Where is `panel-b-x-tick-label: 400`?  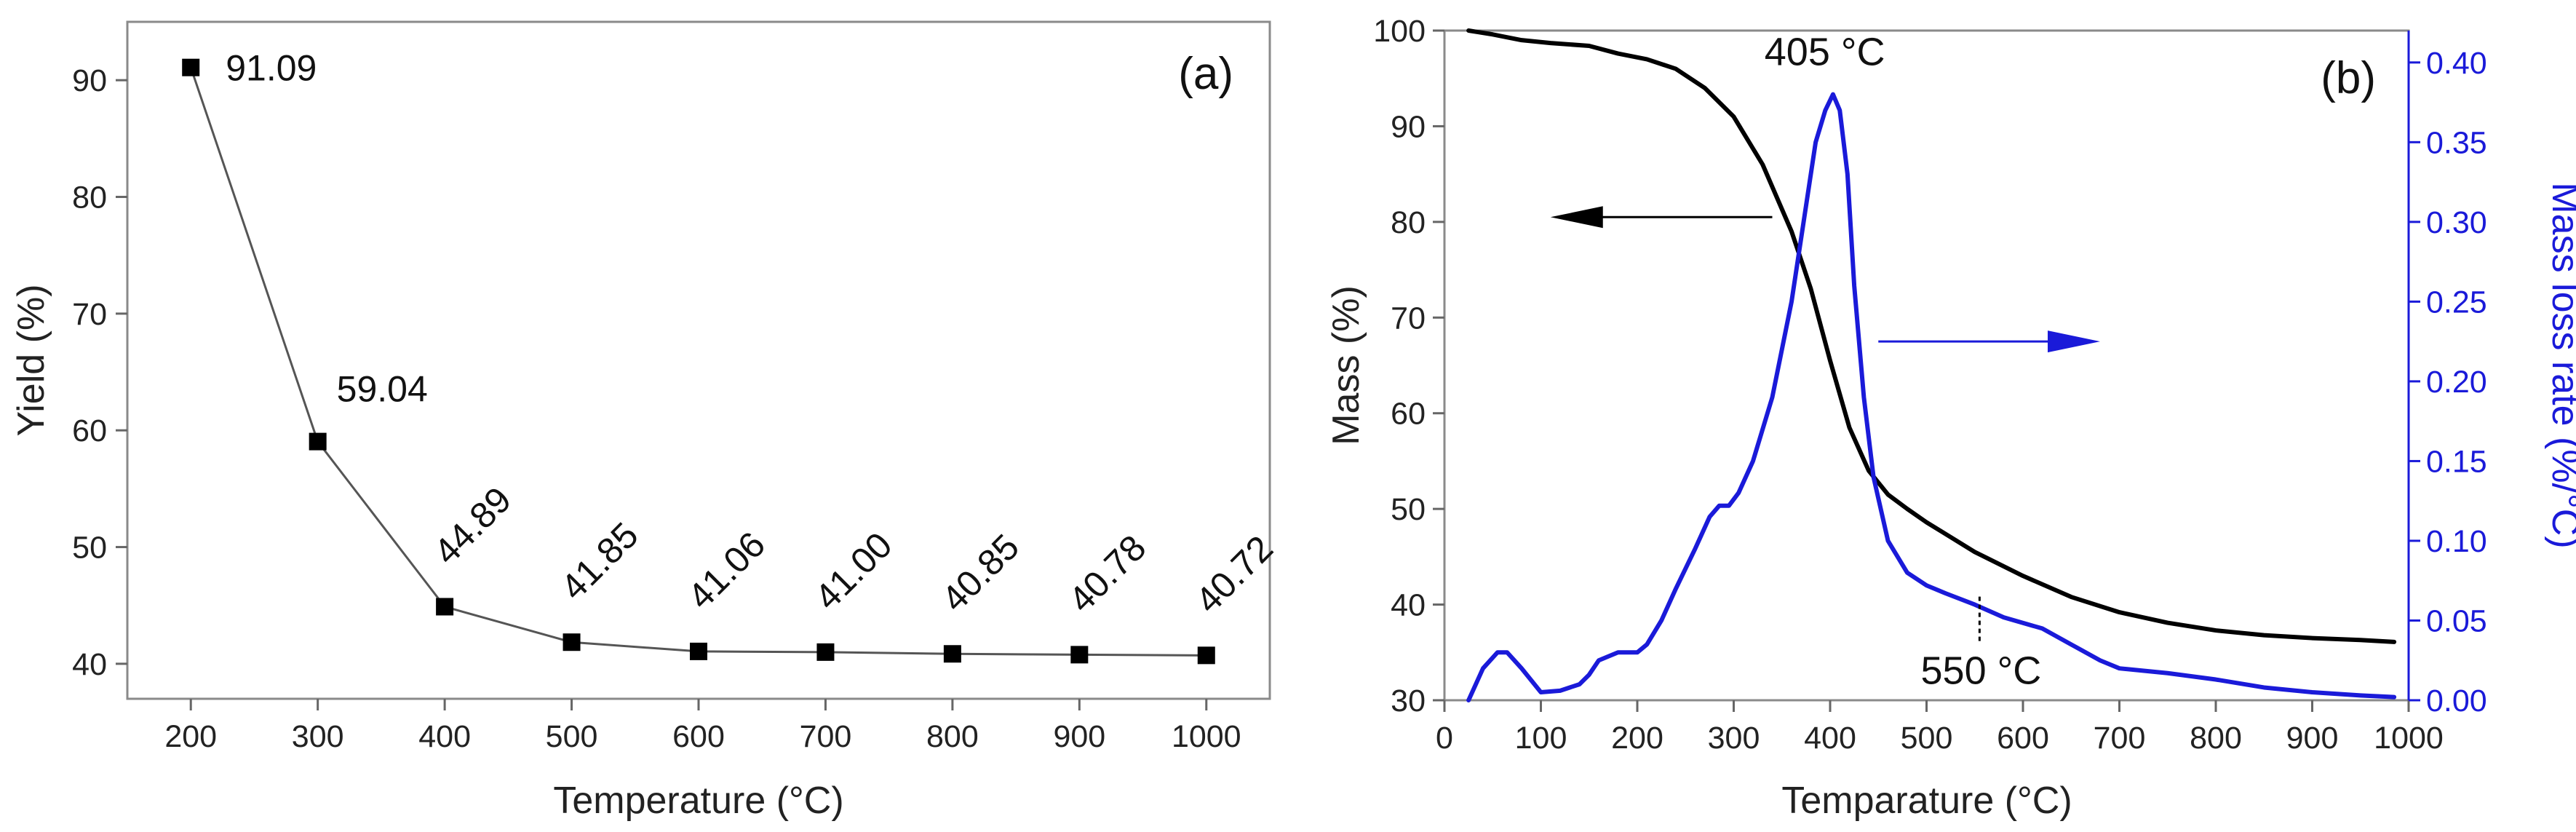
panel-b-x-tick-label: 400 is located at coordinates (1830, 738).